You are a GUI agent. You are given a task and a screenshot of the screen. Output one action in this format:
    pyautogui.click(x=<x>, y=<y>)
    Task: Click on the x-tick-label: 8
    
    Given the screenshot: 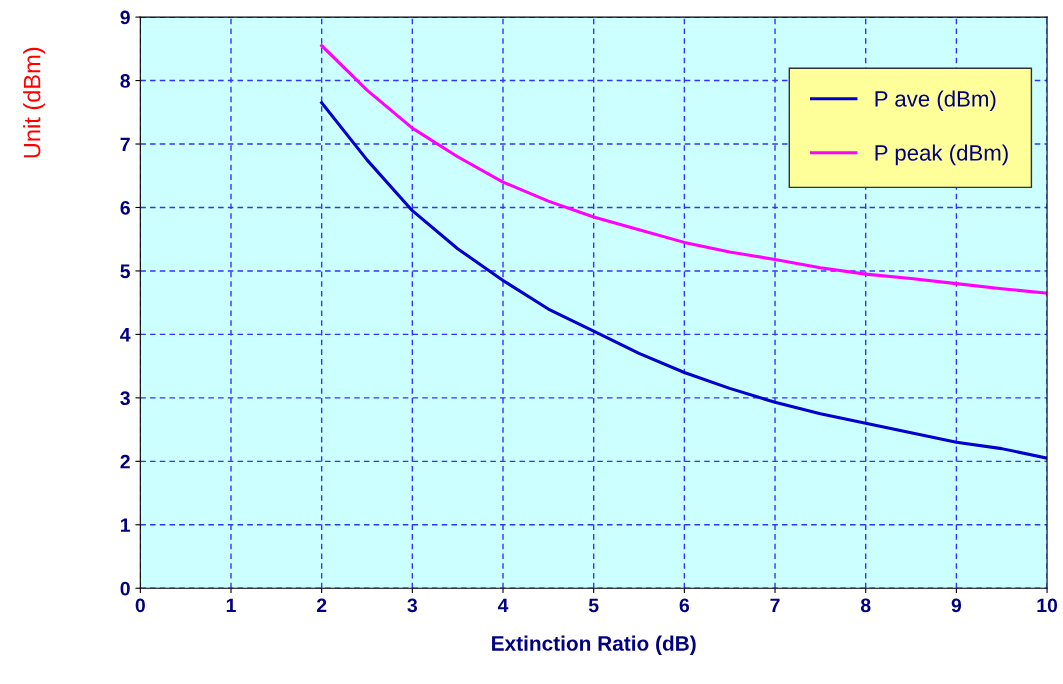 What is the action you would take?
    pyautogui.click(x=865, y=605)
    